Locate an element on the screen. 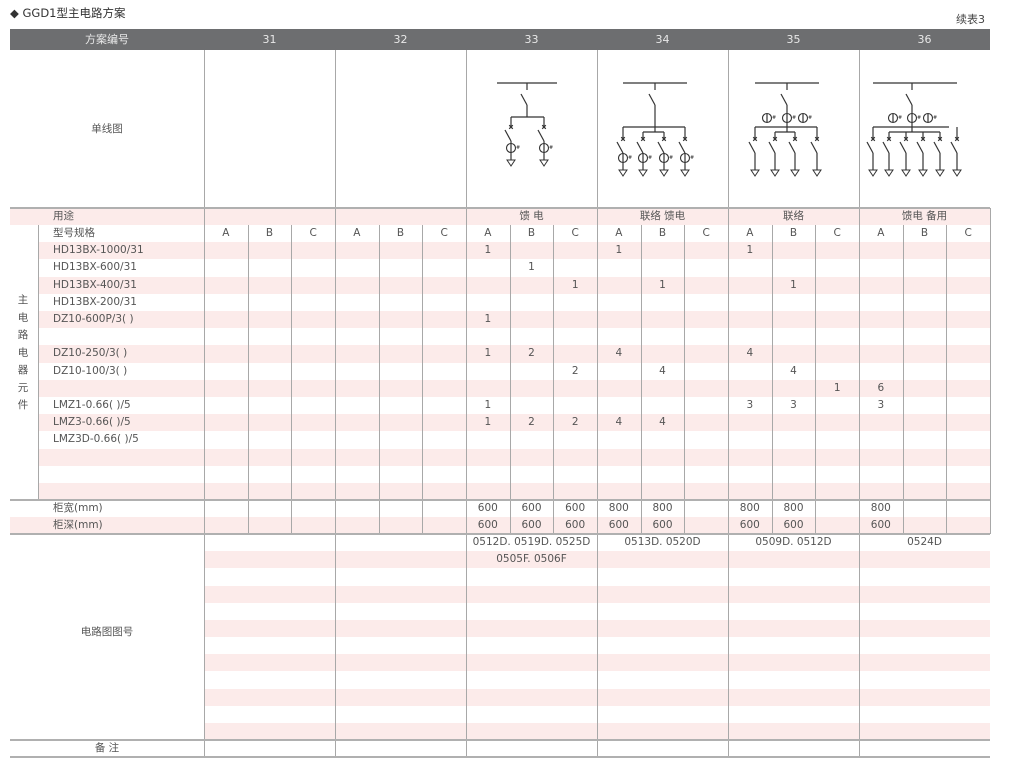 The height and width of the screenshot is (764, 1013). component-qty: 6 is located at coordinates (881, 387).